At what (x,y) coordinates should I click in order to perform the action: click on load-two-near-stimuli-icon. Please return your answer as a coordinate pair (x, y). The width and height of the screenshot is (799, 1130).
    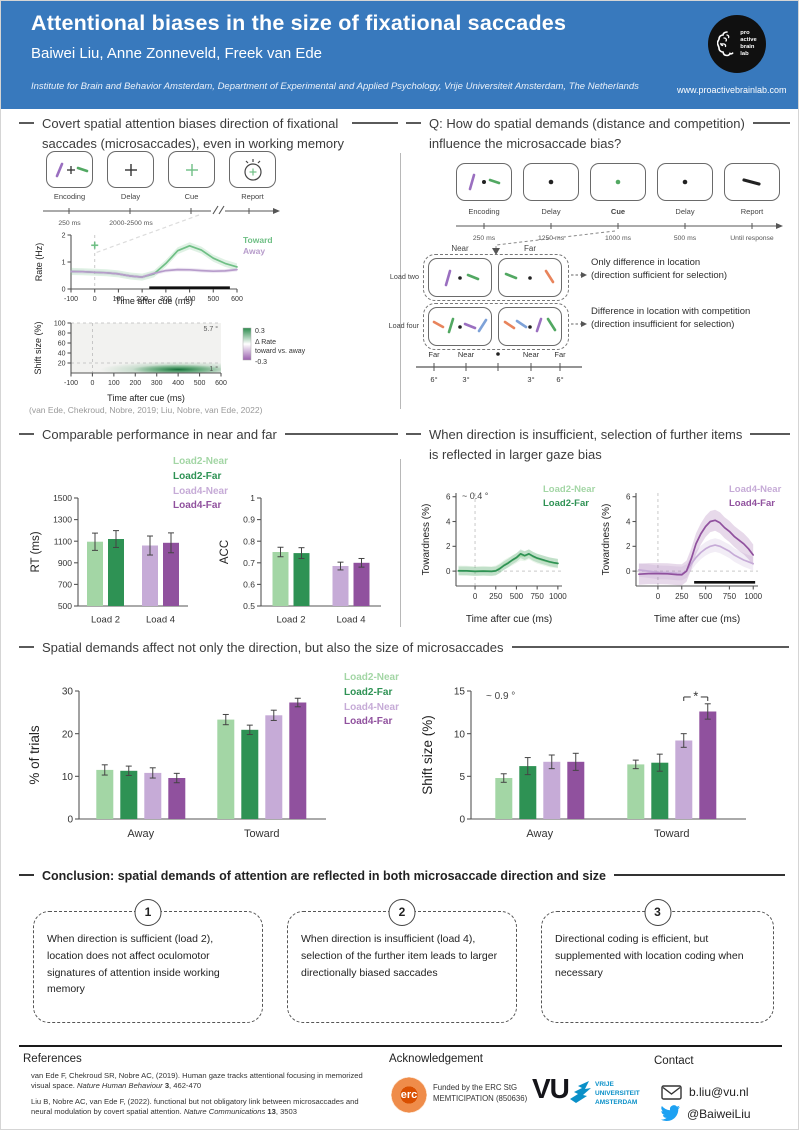
    Looking at the image, I should click on (462, 277).